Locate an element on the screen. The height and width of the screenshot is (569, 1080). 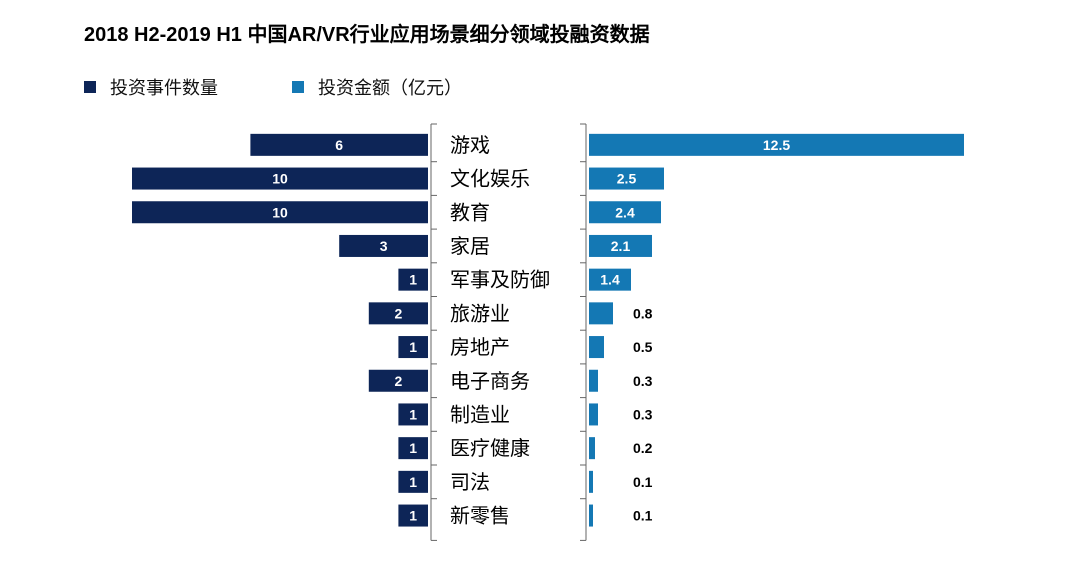
category-label: 家居 is located at coordinates (470, 246).